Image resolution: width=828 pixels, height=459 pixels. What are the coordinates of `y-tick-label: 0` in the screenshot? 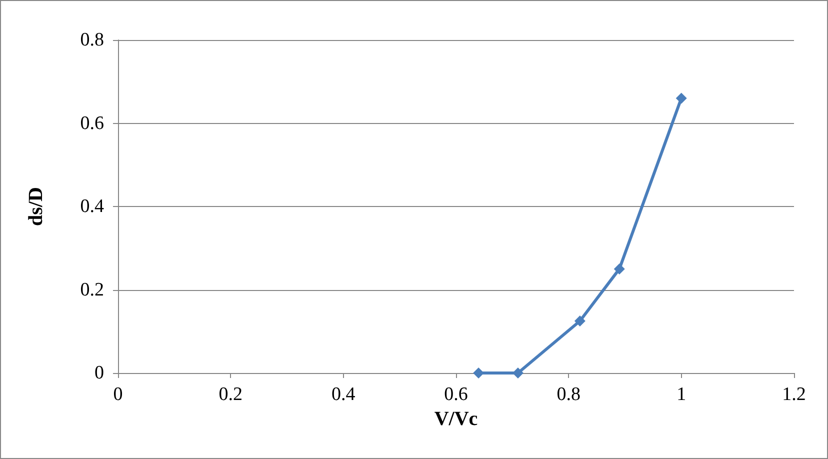 It's located at (99, 373).